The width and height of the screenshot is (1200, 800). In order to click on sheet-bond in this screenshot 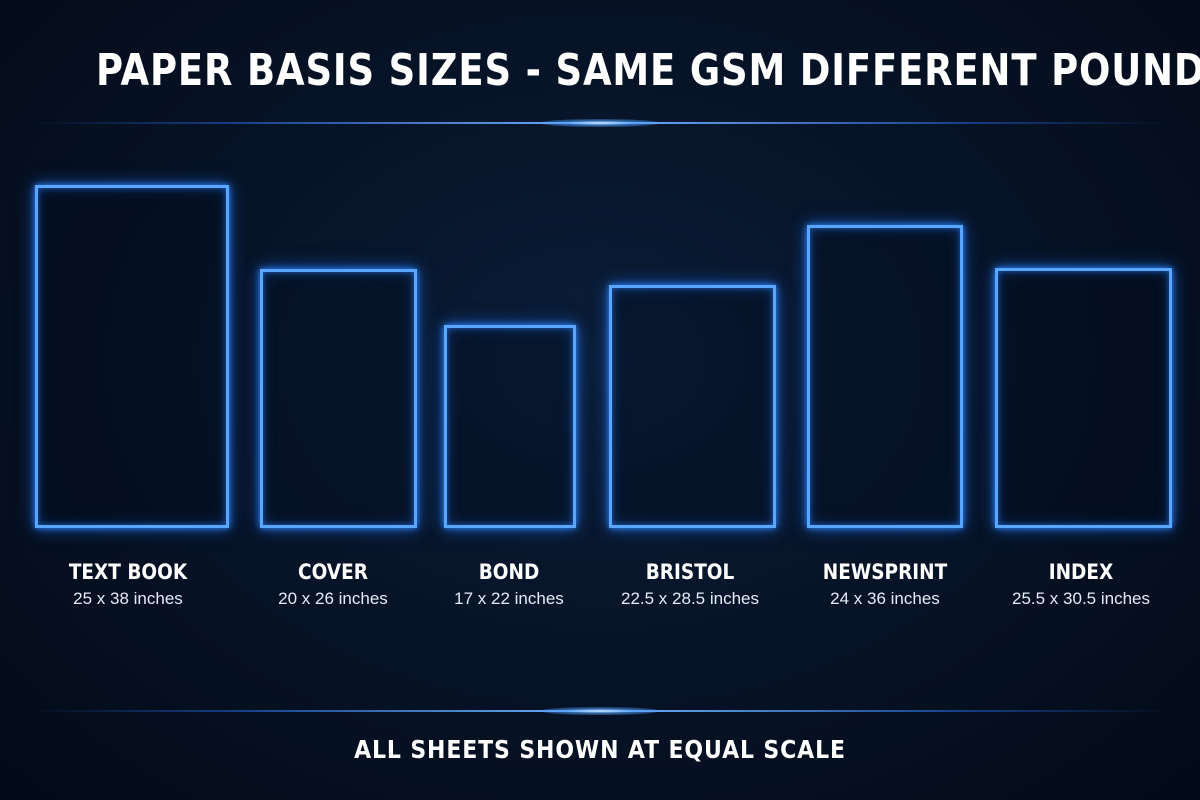, I will do `click(510, 426)`.